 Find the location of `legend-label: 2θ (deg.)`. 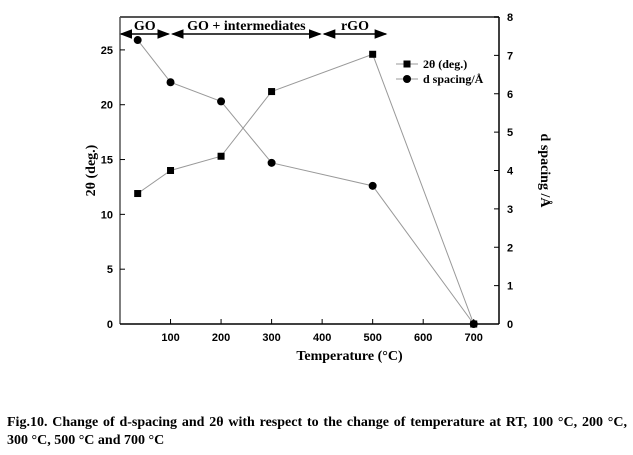

legend-label: 2θ (deg.) is located at coordinates (445, 64).